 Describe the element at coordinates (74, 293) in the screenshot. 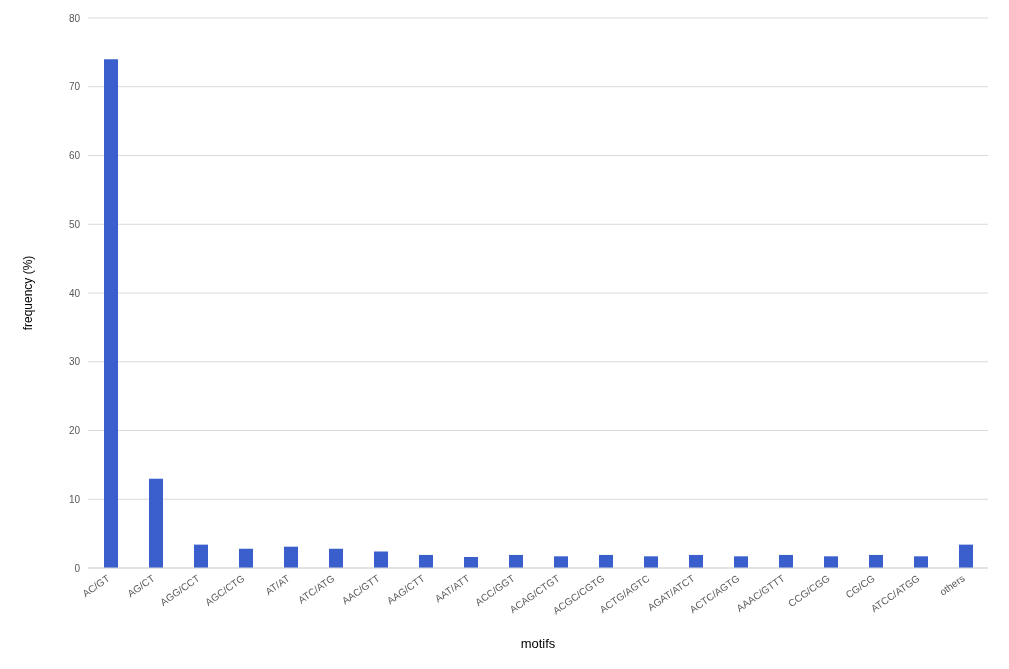

I see `y-tick-label: 40` at that location.